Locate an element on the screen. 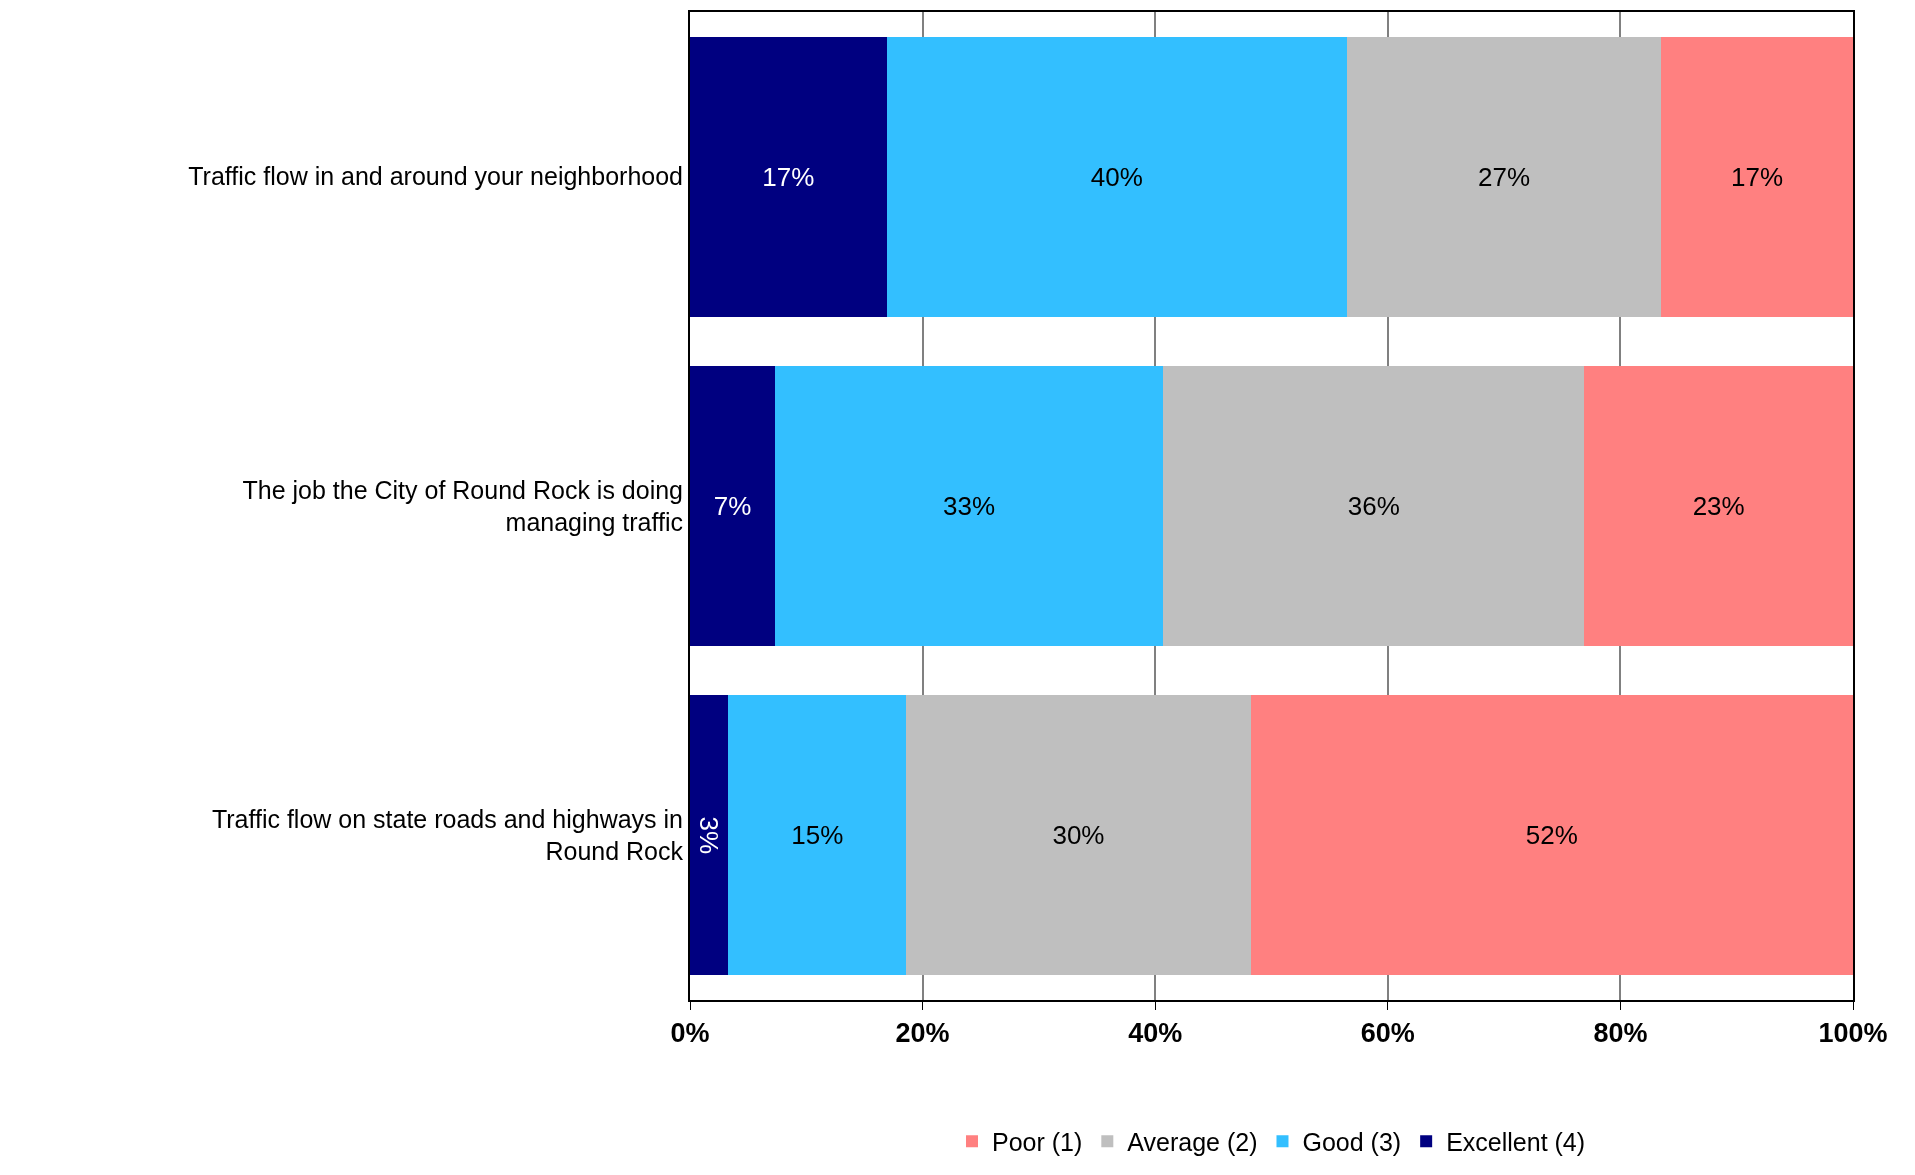 This screenshot has height=1175, width=1915. legend-label: Poor (1) is located at coordinates (1037, 1142).